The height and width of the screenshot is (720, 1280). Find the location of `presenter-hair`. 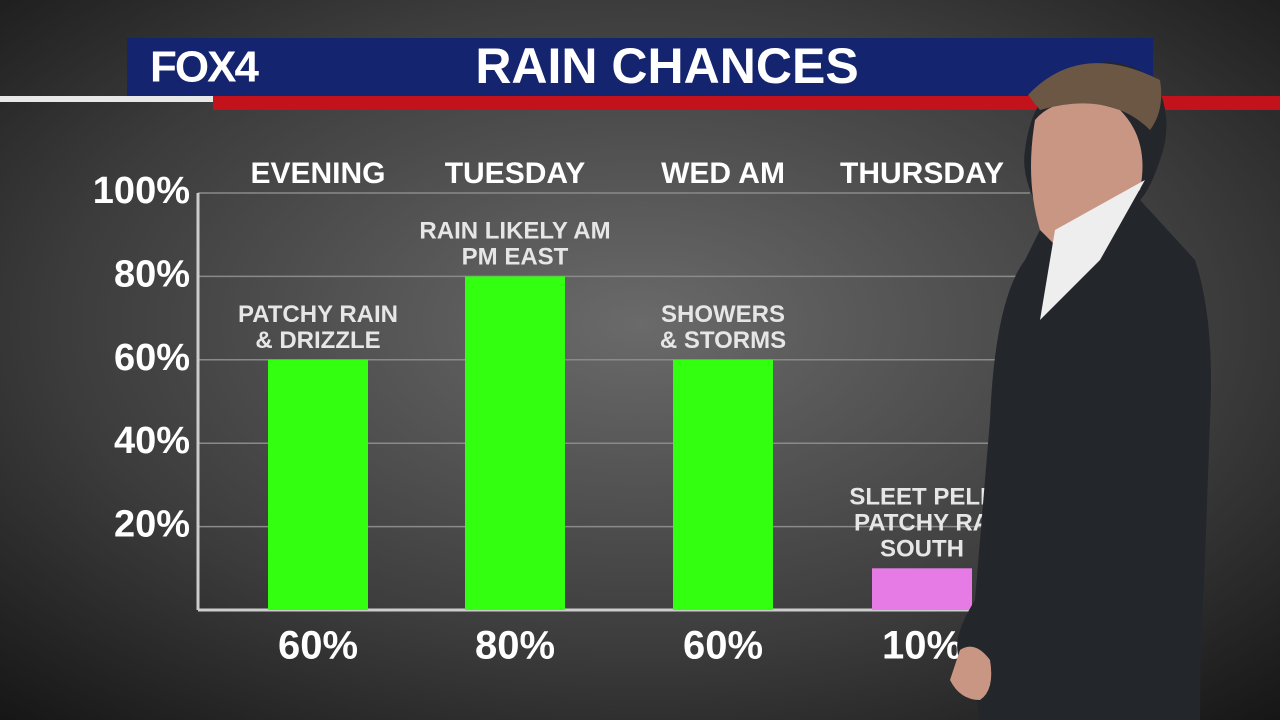

presenter-hair is located at coordinates (1095, 96).